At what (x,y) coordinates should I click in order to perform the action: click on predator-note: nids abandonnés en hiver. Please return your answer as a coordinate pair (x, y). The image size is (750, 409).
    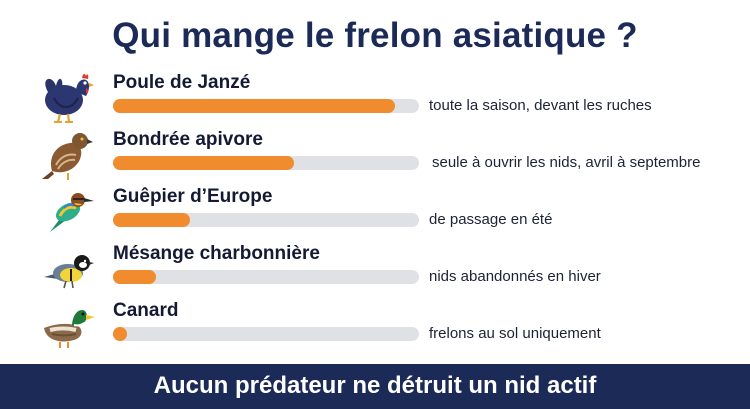
    Looking at the image, I should click on (515, 276).